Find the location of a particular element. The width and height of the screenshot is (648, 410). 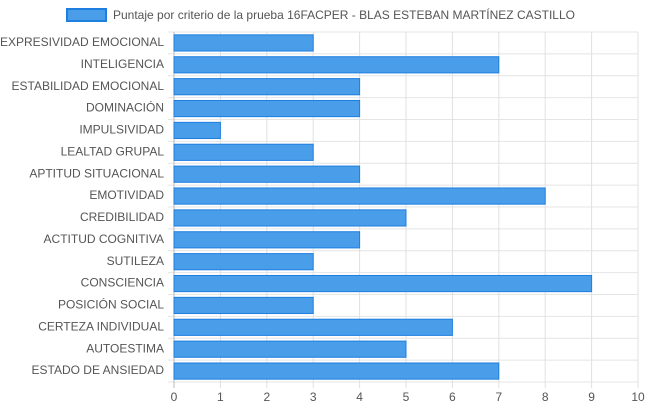

y-tick-label: CERTEZA INDIVIDUAL is located at coordinates (101, 326).